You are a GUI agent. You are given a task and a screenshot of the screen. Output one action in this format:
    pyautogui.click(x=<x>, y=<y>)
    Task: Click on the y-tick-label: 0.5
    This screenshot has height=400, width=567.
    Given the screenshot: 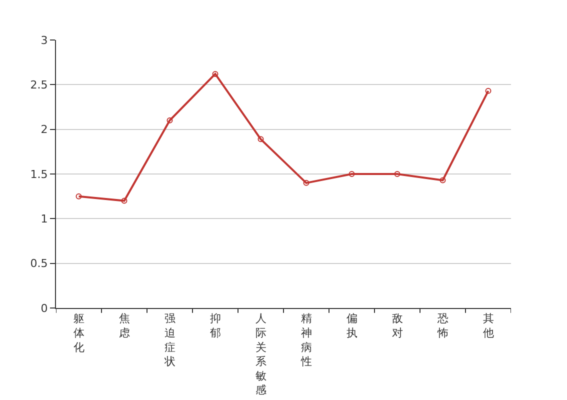 What is the action you would take?
    pyautogui.click(x=39, y=263)
    